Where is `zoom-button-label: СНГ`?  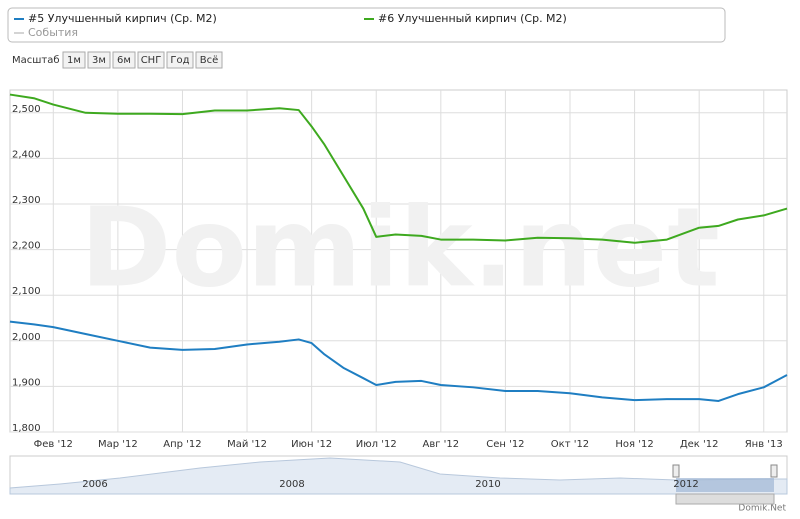 zoom-button-label: СНГ is located at coordinates (151, 60).